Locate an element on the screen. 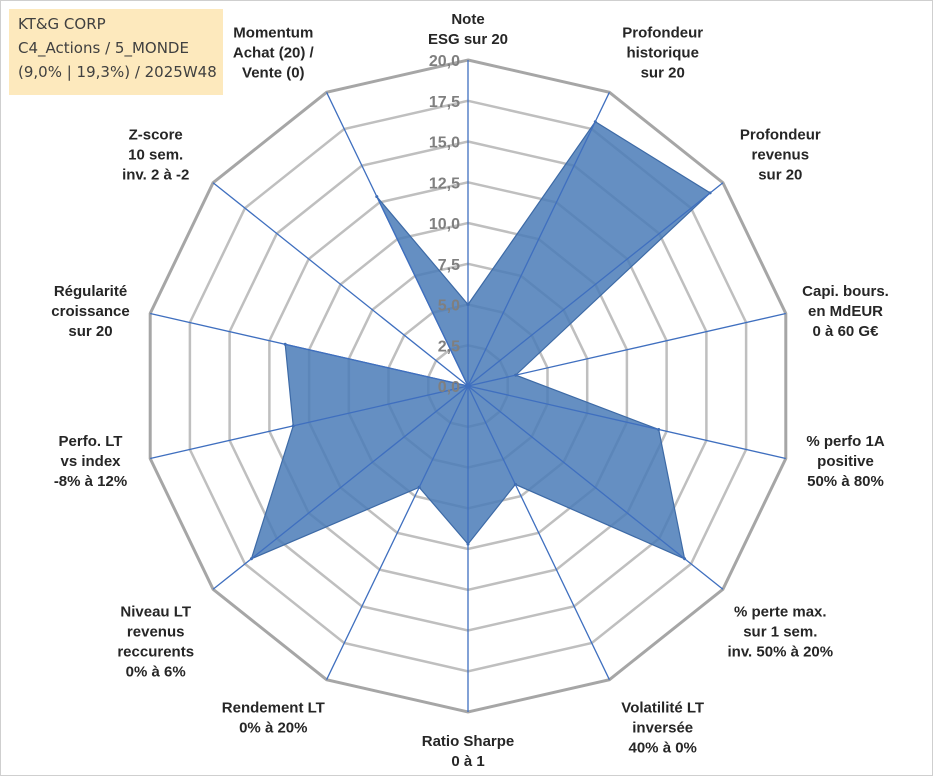 This screenshot has height=776, width=933. radar-axis-label: Rendement LT 0% à 20% is located at coordinates (273, 718).